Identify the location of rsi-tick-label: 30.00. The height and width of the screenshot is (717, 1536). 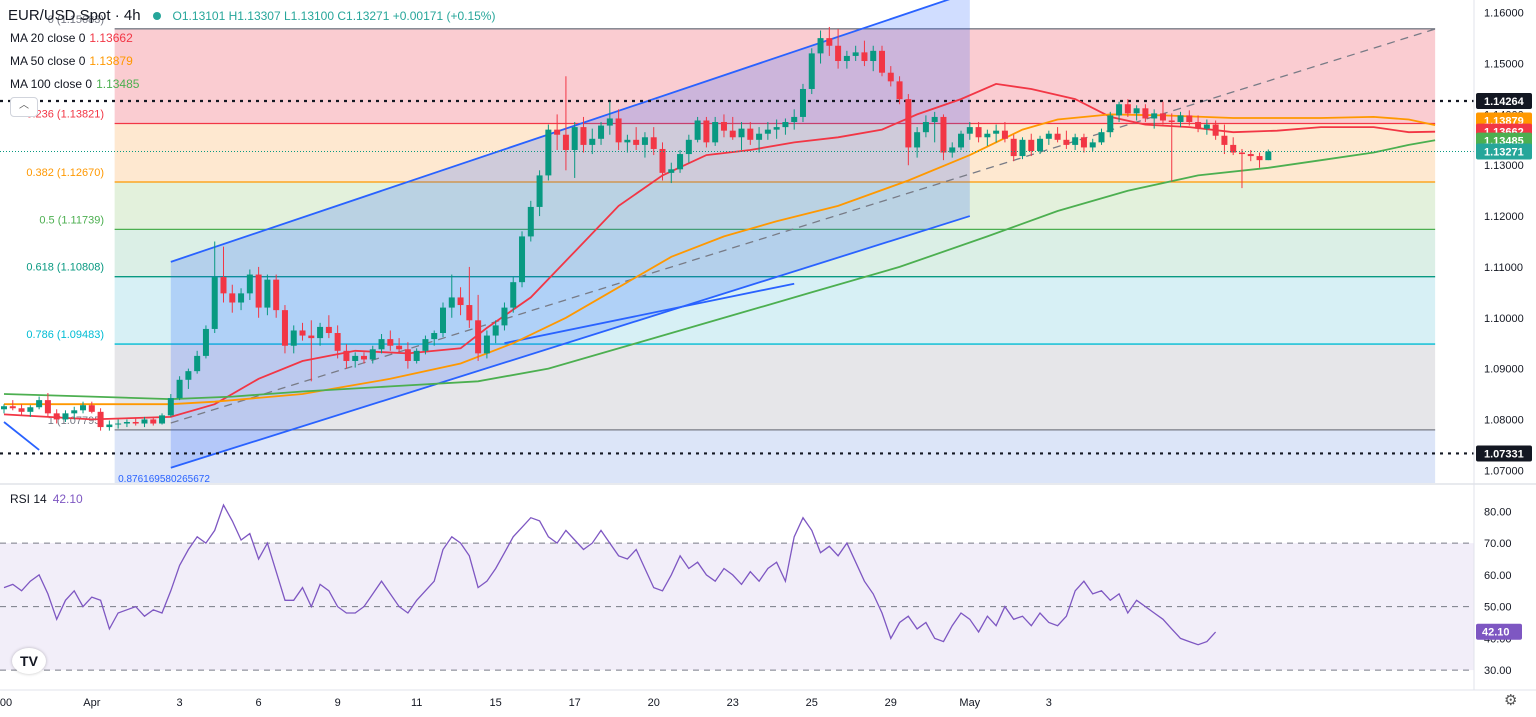
(1498, 671).